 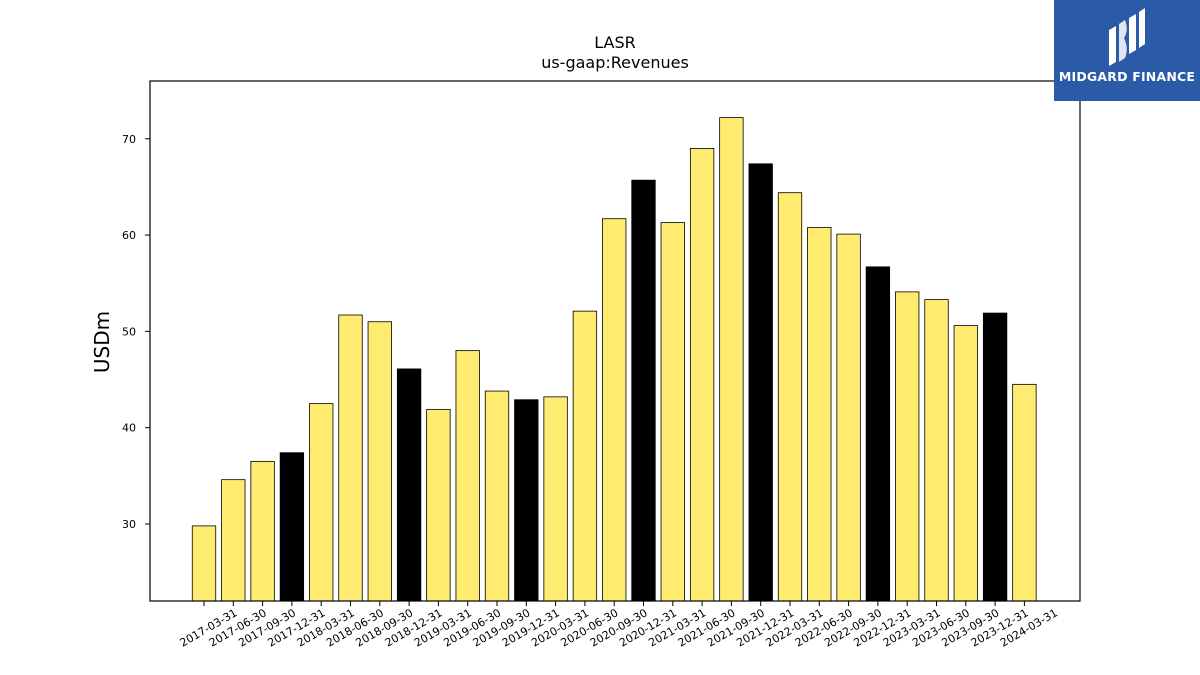 I want to click on midgard-finance-logo-icon, so click(x=1127, y=37).